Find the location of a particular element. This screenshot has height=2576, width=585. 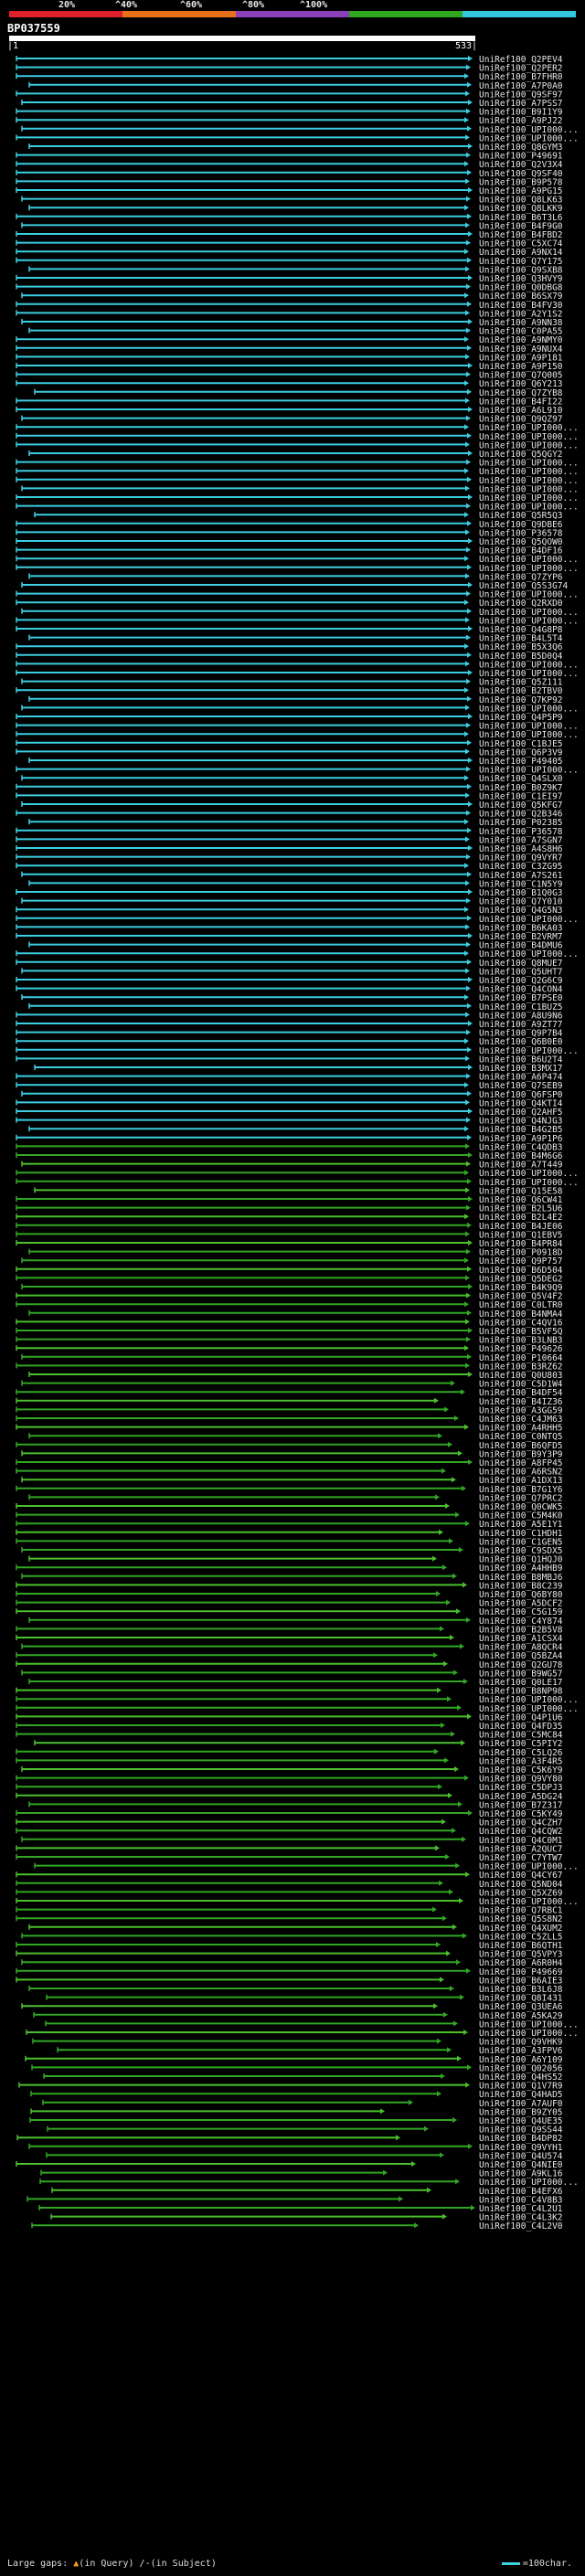

hit-row: UniRef100_Q5KFG7 is located at coordinates (292, 805).